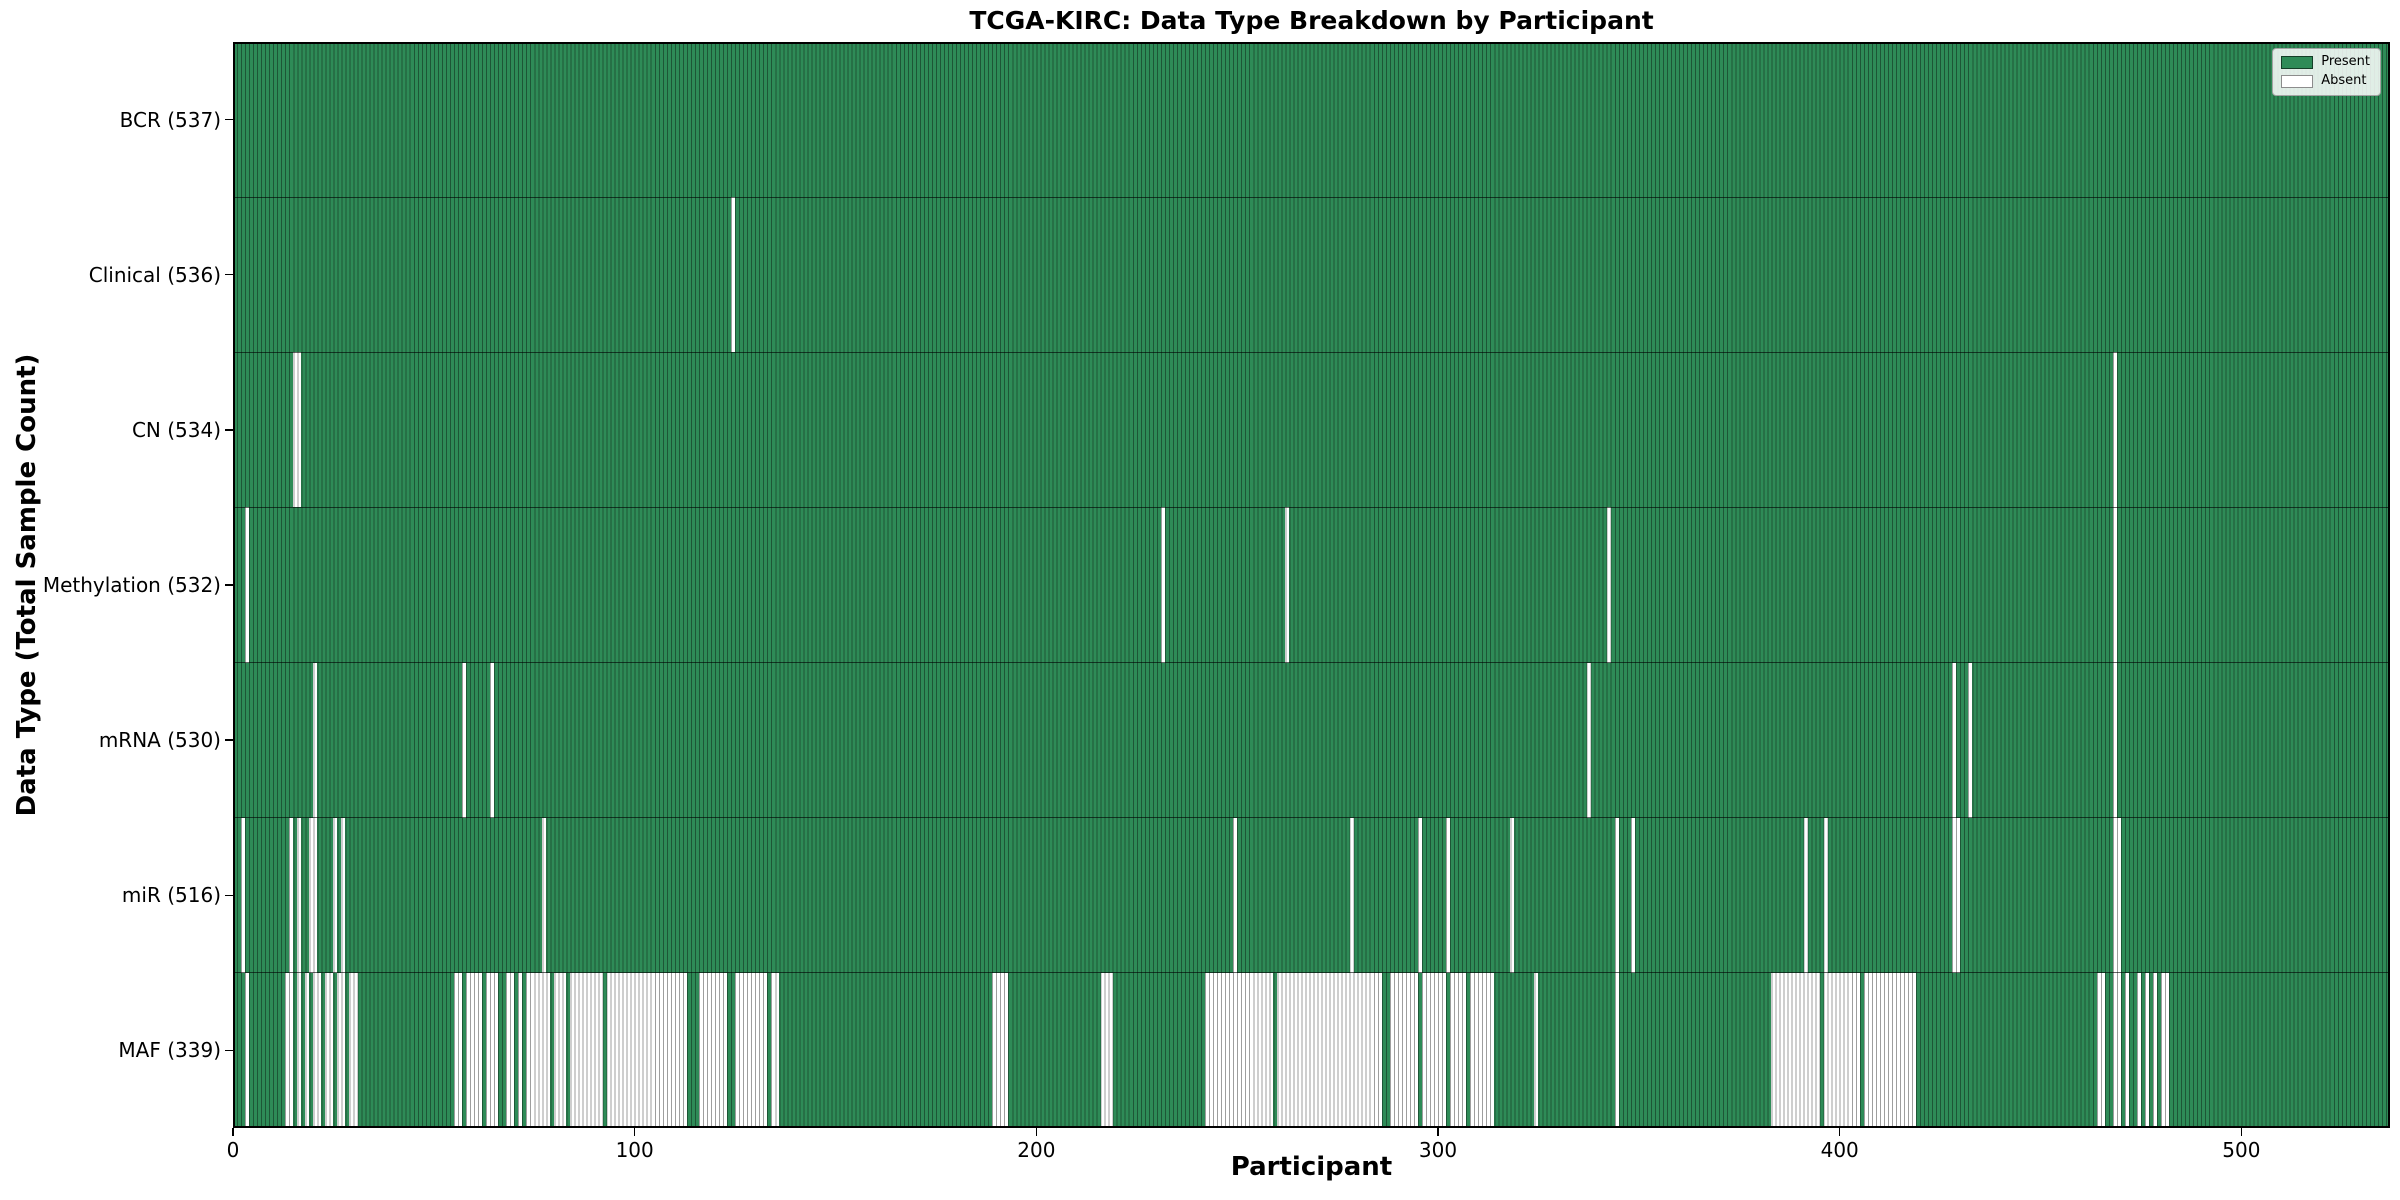 The image size is (2400, 1200). What do you see at coordinates (2345, 61) in the screenshot?
I see `legend-label-present: Present` at bounding box center [2345, 61].